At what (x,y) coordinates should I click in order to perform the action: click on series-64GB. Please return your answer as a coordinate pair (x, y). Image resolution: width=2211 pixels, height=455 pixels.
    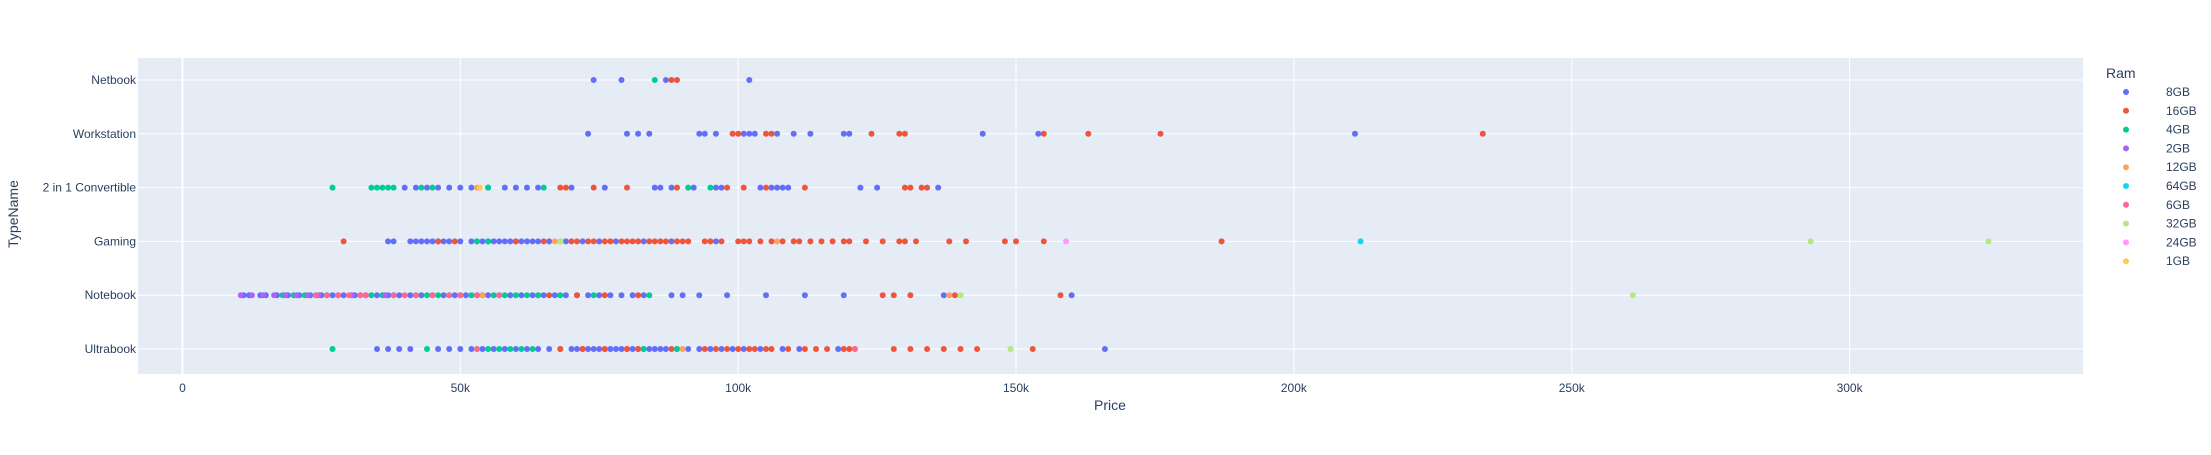
    Looking at the image, I should click on (1360, 241).